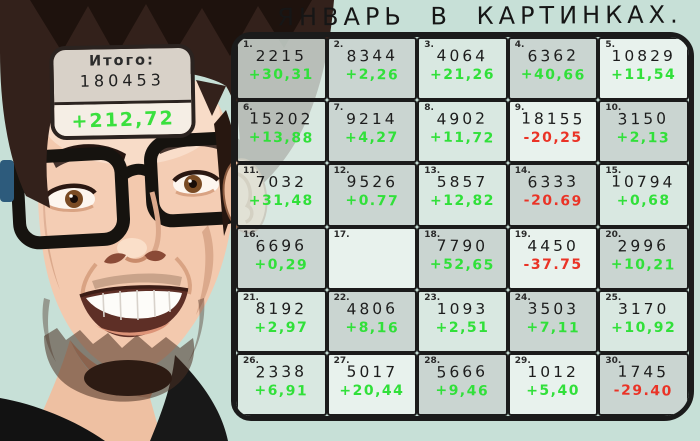 The height and width of the screenshot is (441, 700). I want to click on calendar-cell: 27. 5017 +20,44, so click(372, 384).